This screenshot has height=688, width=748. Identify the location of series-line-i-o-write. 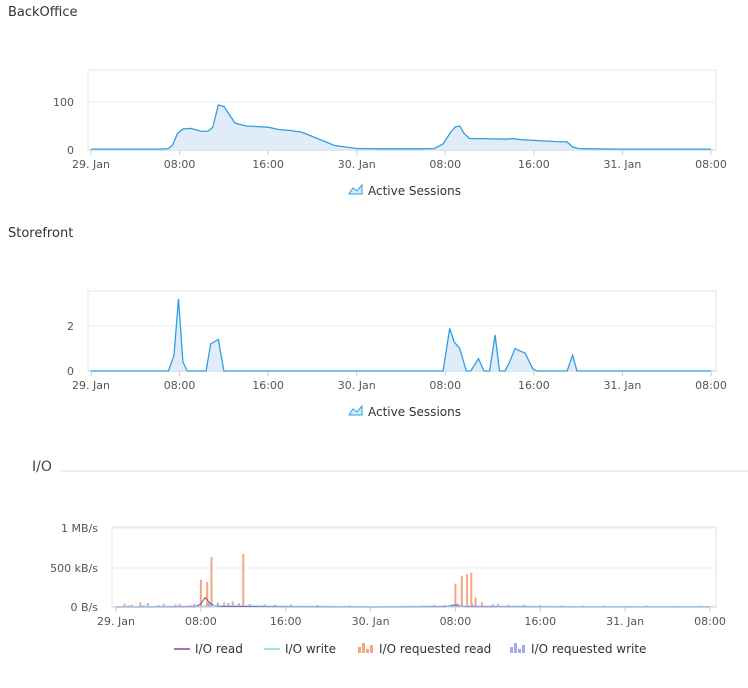
(413, 606).